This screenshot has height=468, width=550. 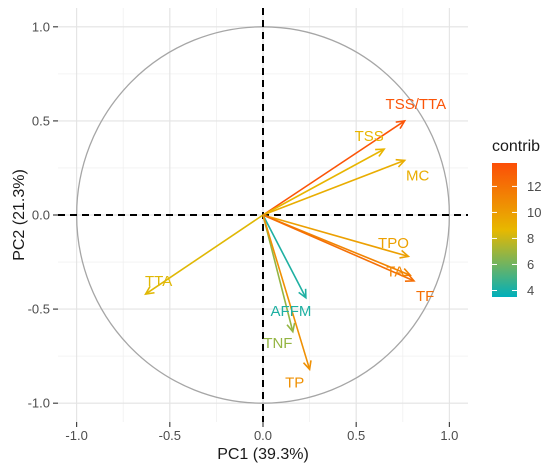 I want to click on label-mc: MC, so click(x=417, y=175).